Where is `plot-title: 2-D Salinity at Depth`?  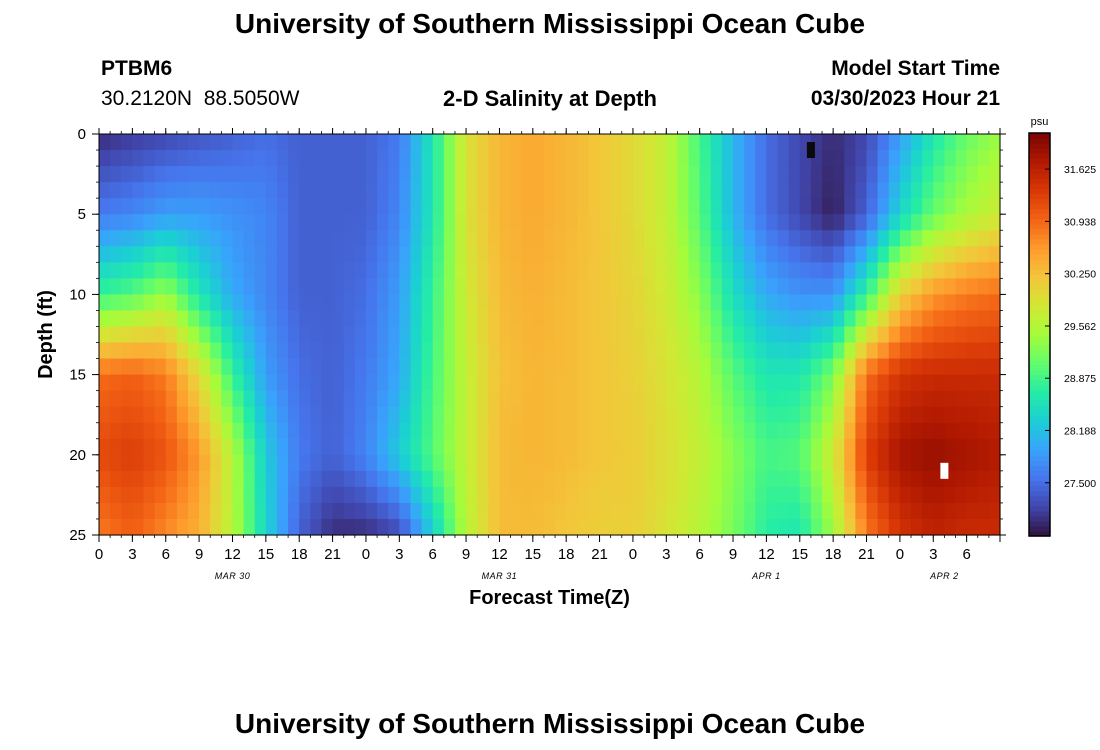 plot-title: 2-D Salinity at Depth is located at coordinates (550, 98).